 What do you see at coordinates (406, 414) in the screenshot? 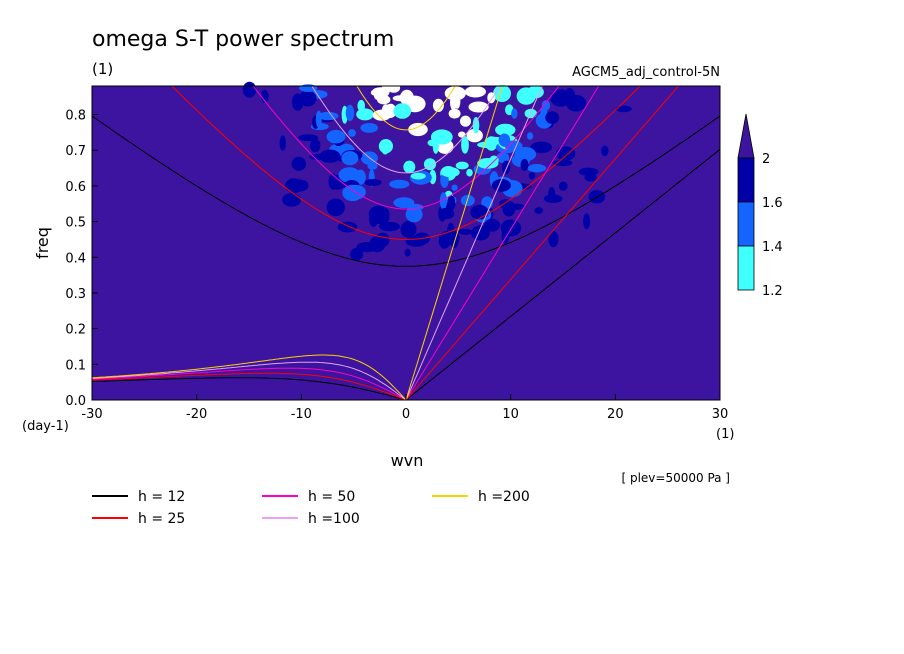
I see `x-tick-label: 0` at bounding box center [406, 414].